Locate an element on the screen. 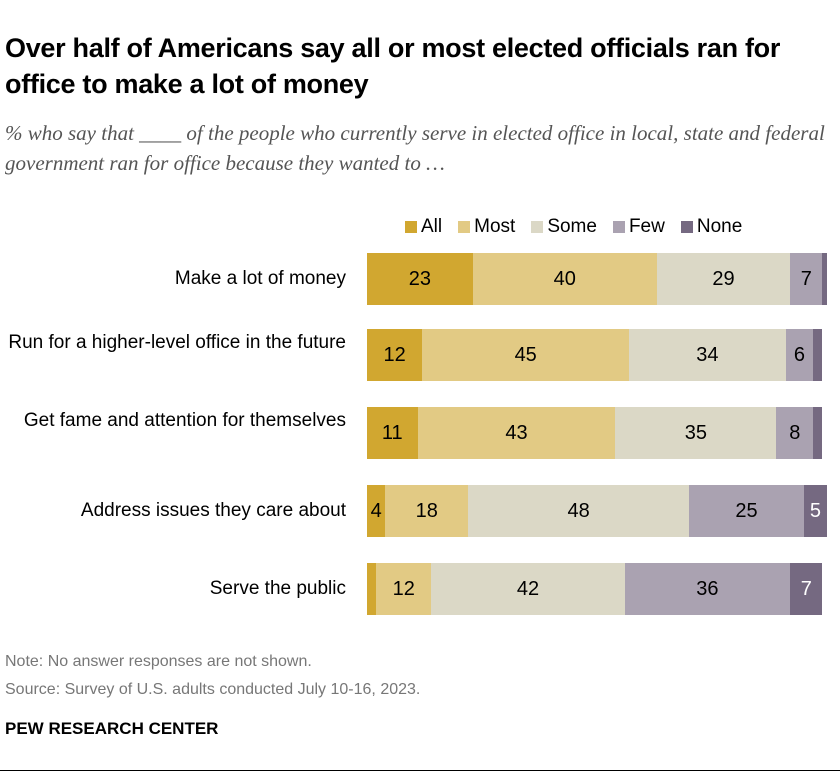  legend-label: All is located at coordinates (432, 226).